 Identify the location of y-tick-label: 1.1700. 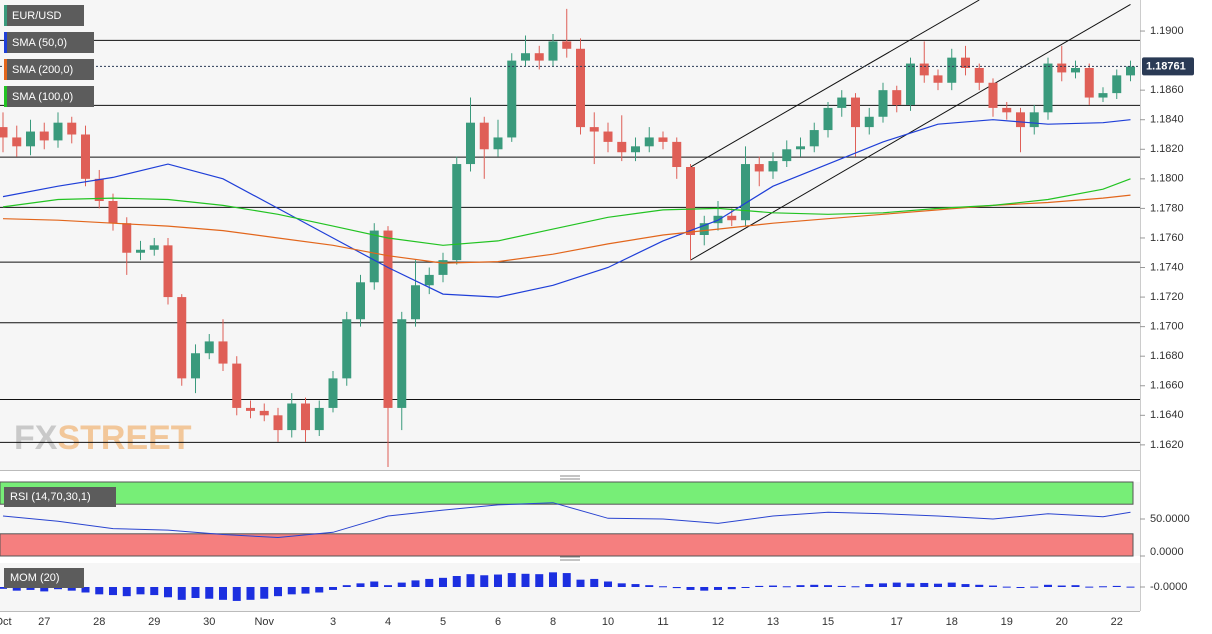
(1167, 327).